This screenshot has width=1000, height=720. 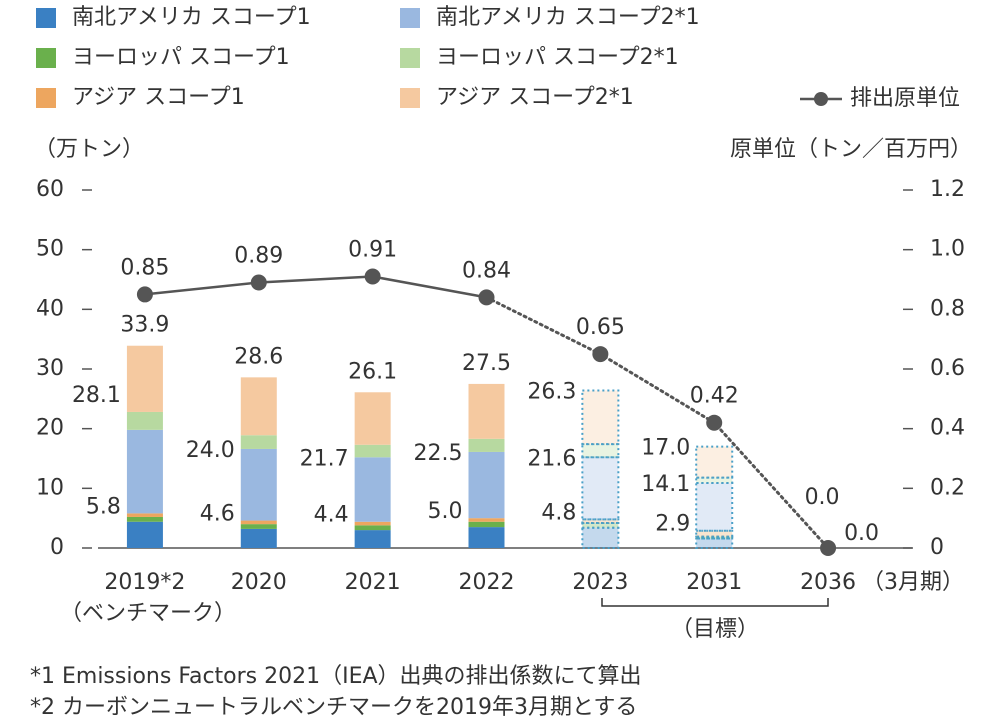 I want to click on line-label: 0.89, so click(x=258, y=255).